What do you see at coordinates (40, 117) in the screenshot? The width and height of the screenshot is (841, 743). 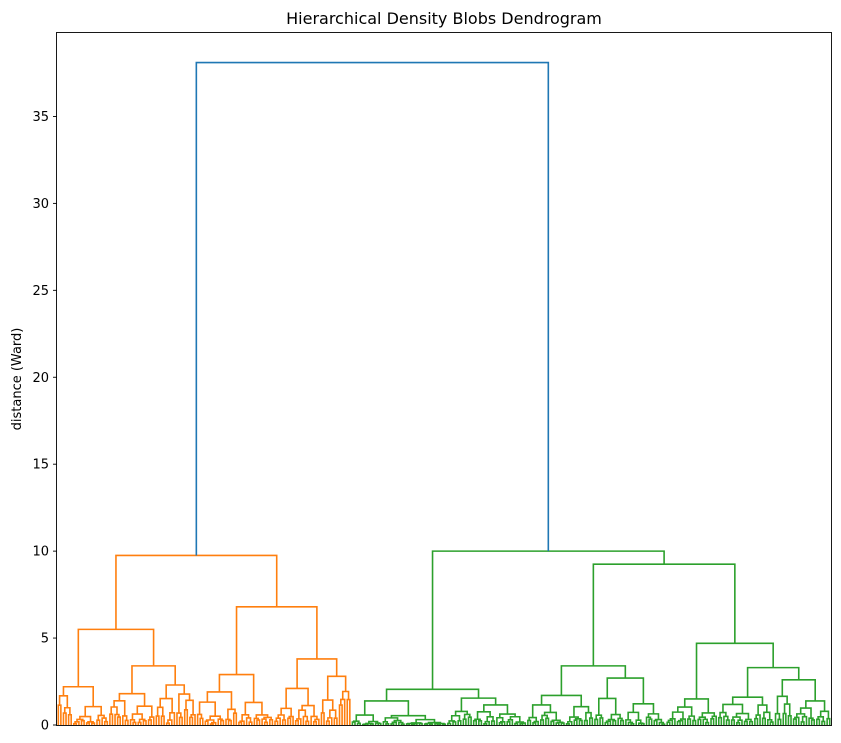 I see `y-tick-label: 35` at bounding box center [40, 117].